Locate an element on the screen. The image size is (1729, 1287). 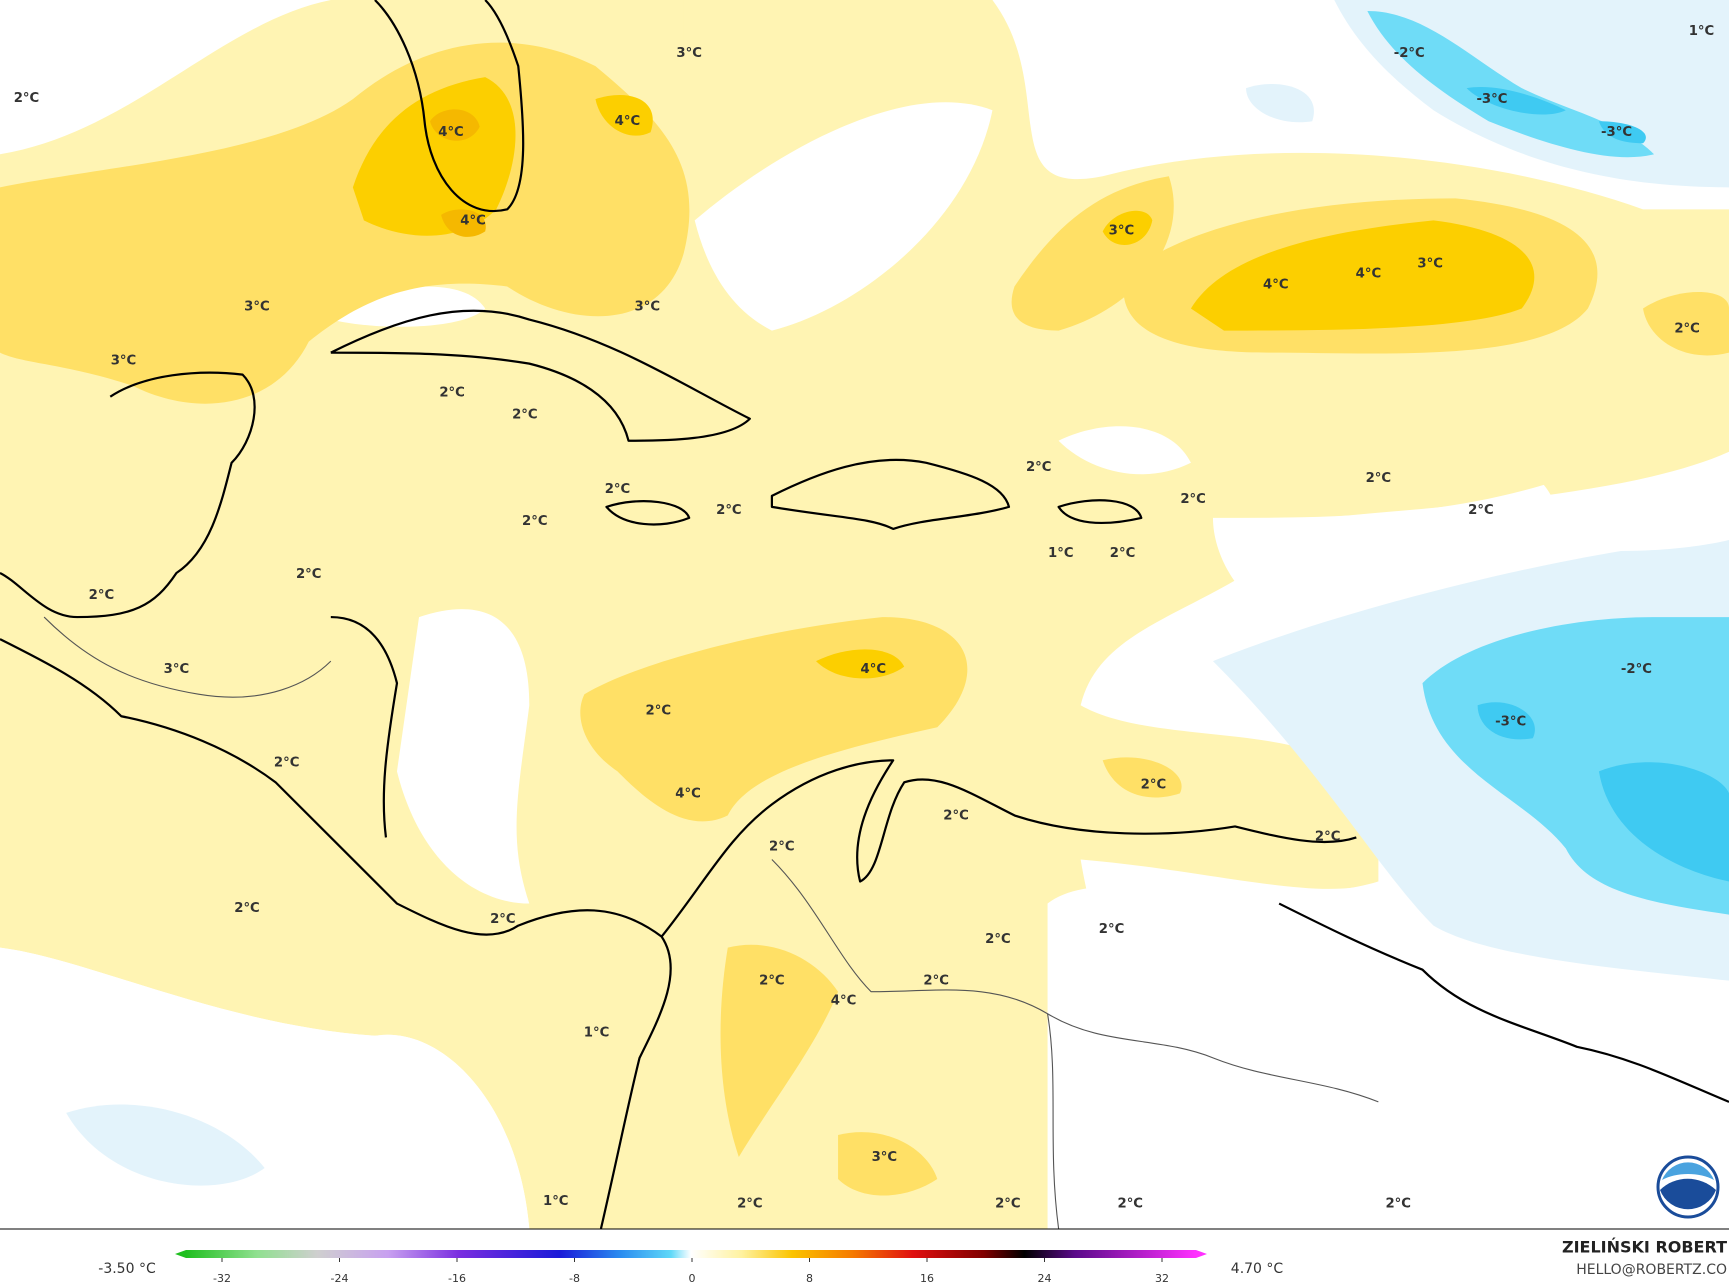
anomaly-4c is located at coordinates (458, 173).